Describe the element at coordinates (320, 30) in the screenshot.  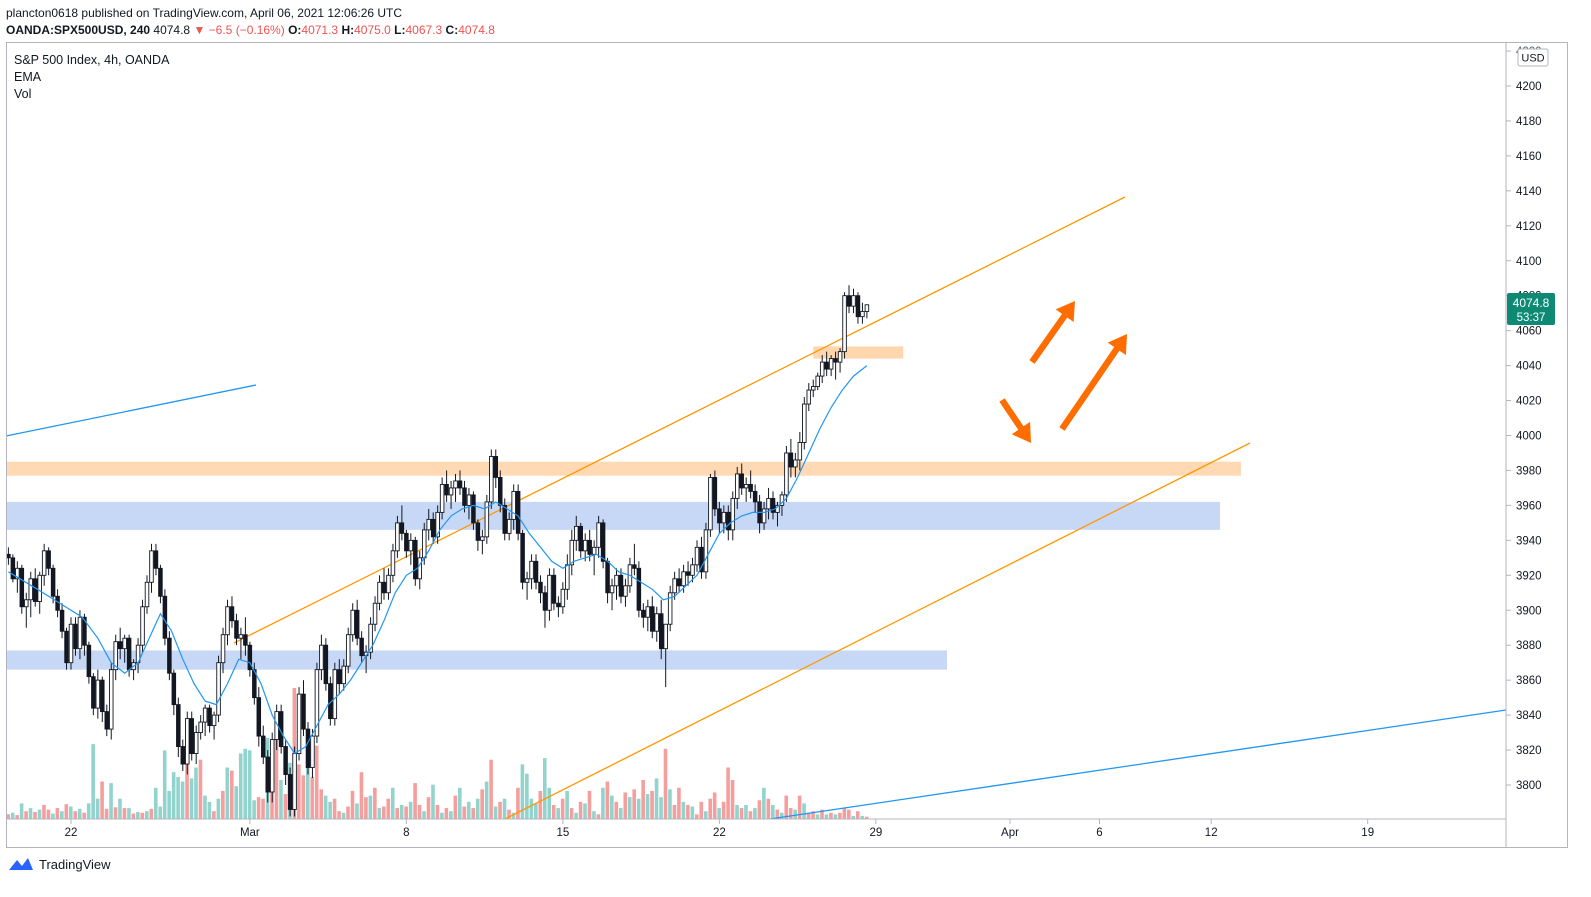
I see `open-value: 4071.3` at that location.